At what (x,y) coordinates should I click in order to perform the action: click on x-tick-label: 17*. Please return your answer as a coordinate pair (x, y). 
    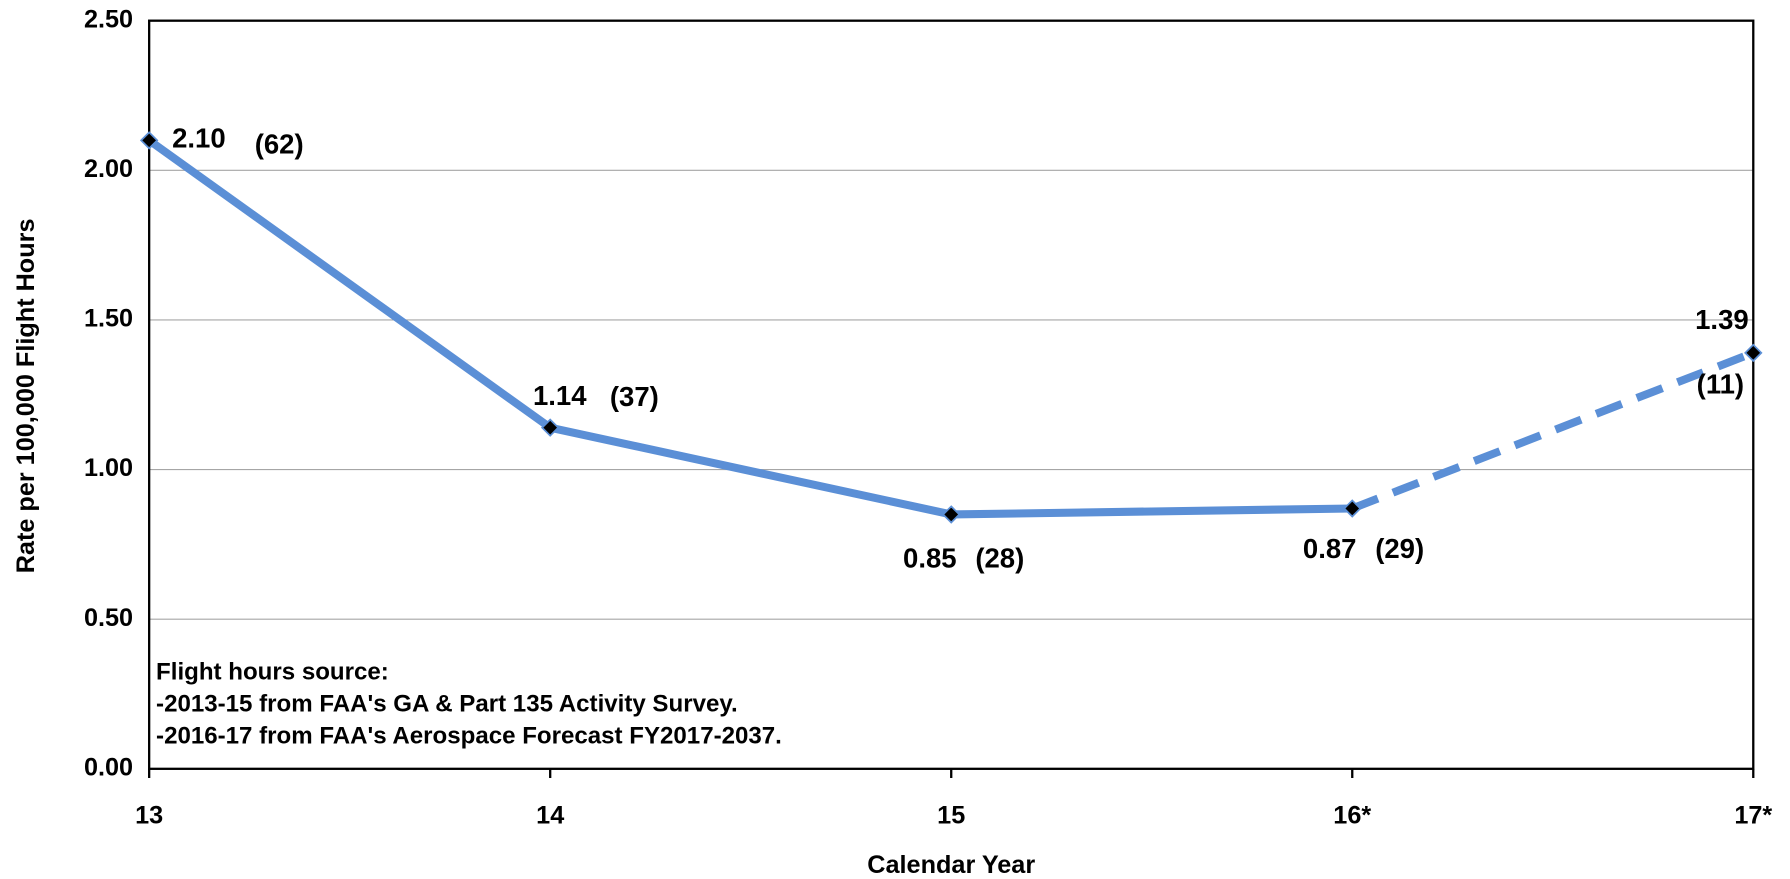
    Looking at the image, I should click on (1753, 816).